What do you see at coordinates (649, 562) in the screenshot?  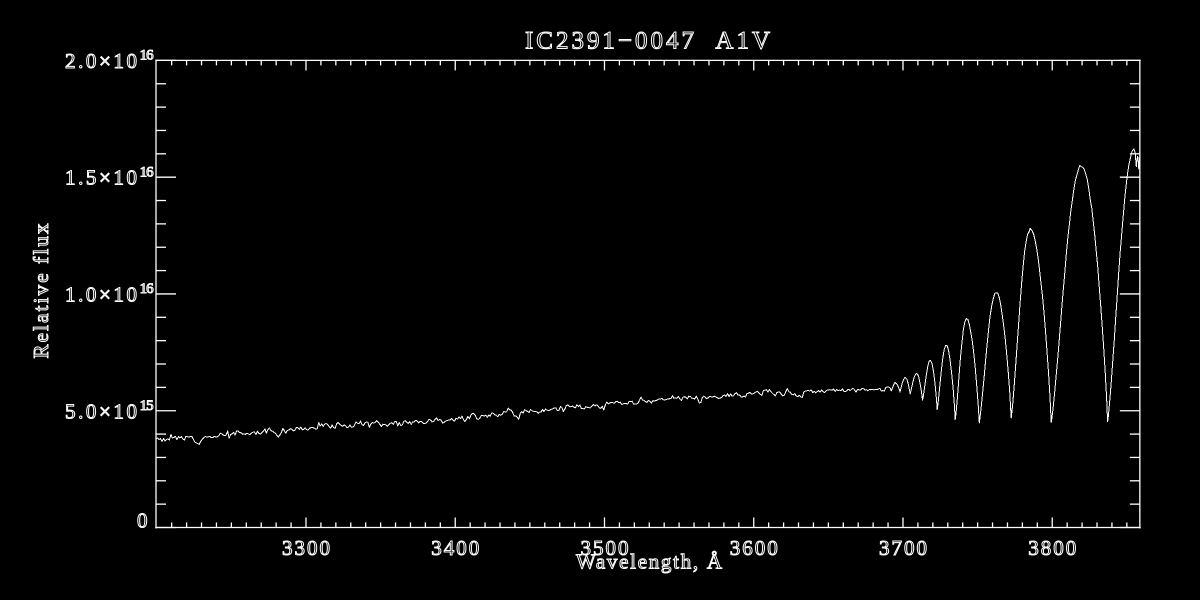 I see `svg-text: Wavelength, Å` at bounding box center [649, 562].